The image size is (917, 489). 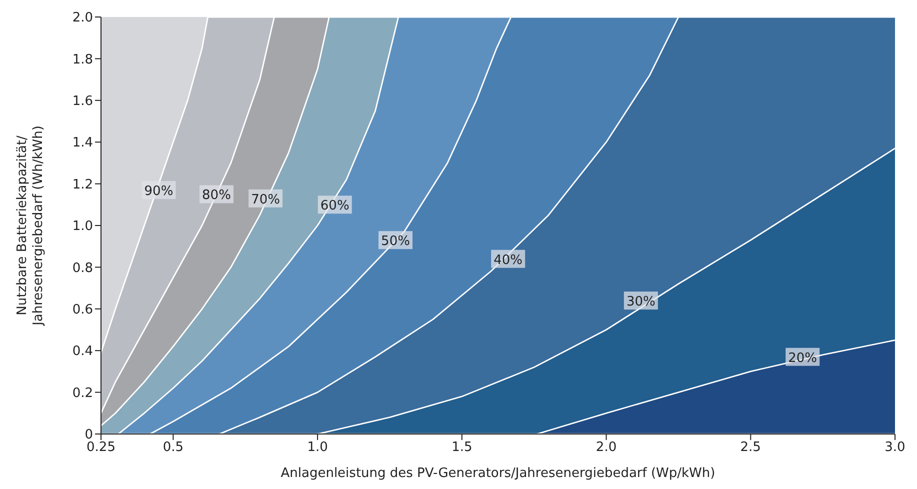 What do you see at coordinates (30, 226) in the screenshot?
I see `y-axis-title: Nutzbare Batteriekapazität/ Jahresenergiebedarf (Wh/kWh)` at bounding box center [30, 226].